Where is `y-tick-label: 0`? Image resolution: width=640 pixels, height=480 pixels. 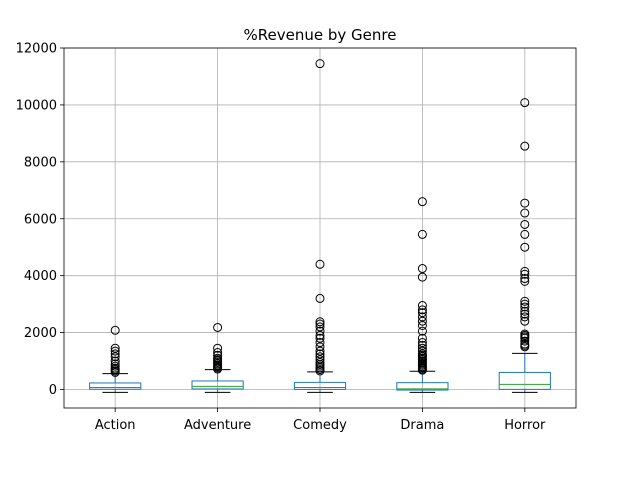
y-tick-label: 0 is located at coordinates (53, 390).